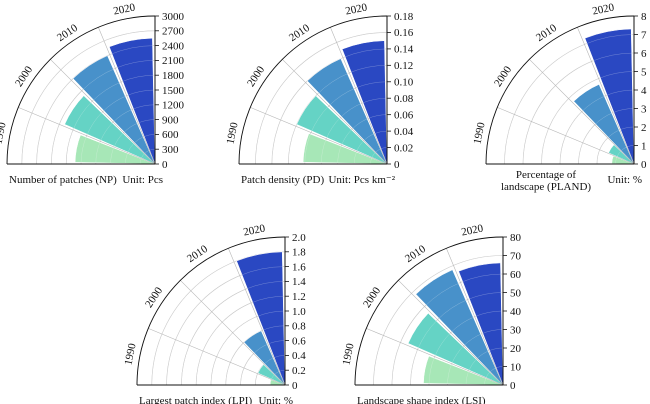  Describe the element at coordinates (644, 72) in the screenshot. I see `tick-label: 5` at that location.